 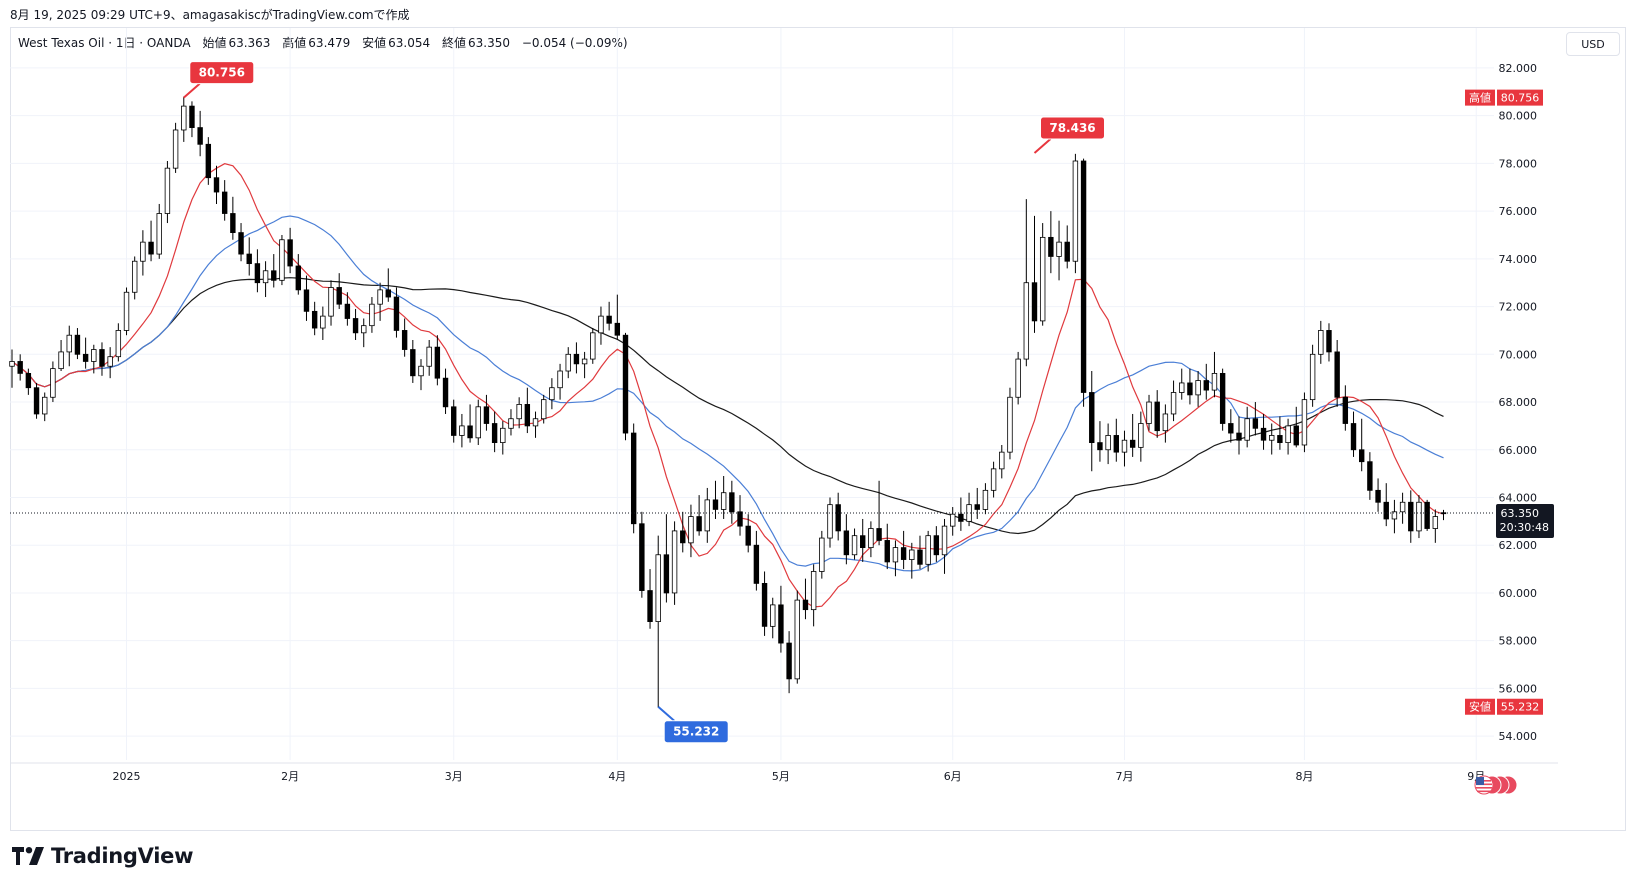 What do you see at coordinates (454, 776) in the screenshot?
I see `x-tick-label: 3月` at bounding box center [454, 776].